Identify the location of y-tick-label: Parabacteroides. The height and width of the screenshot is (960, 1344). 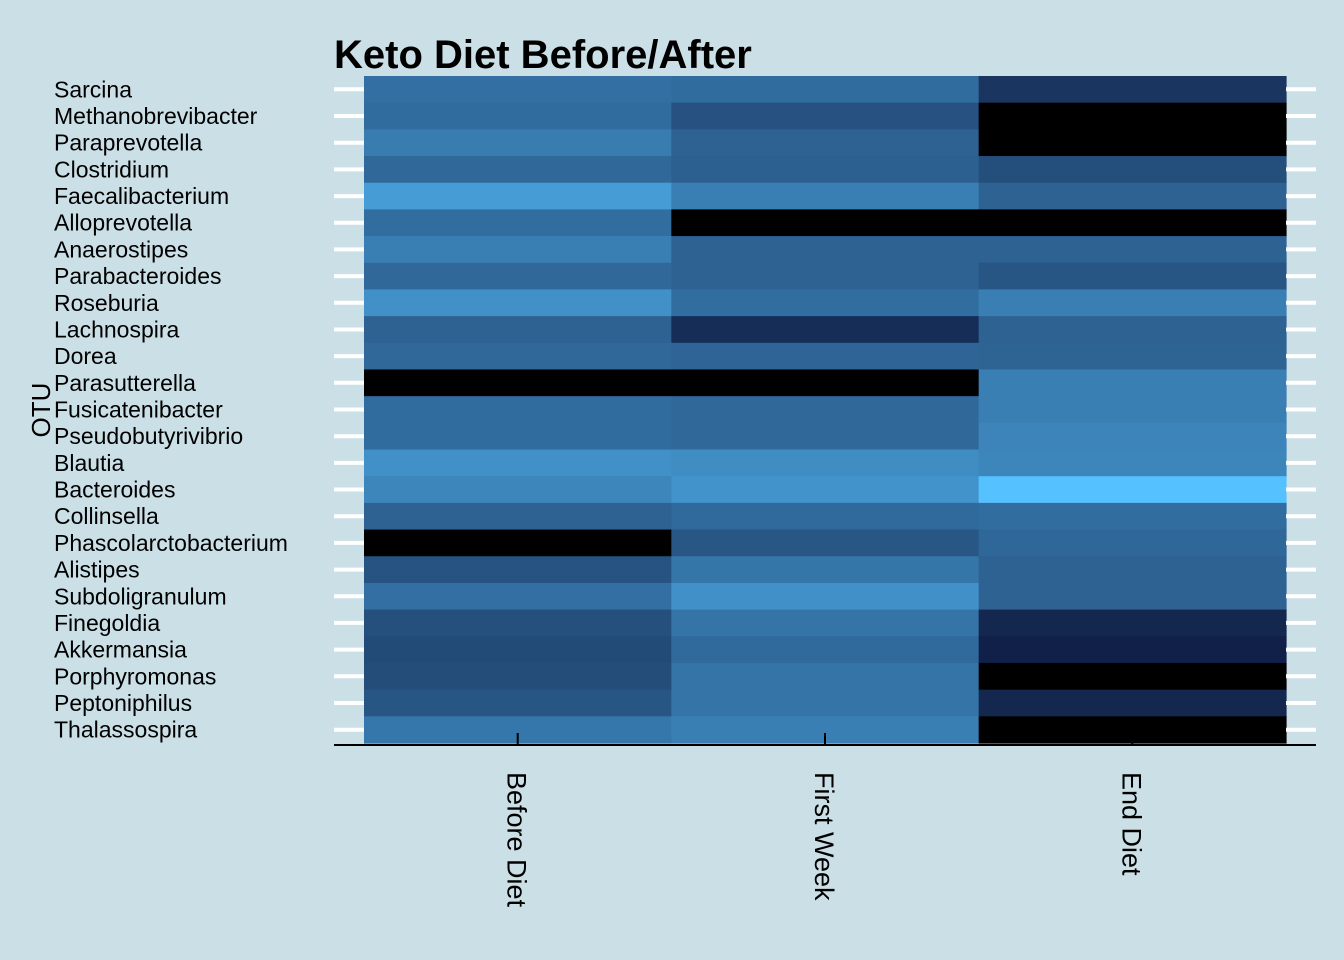
(138, 276).